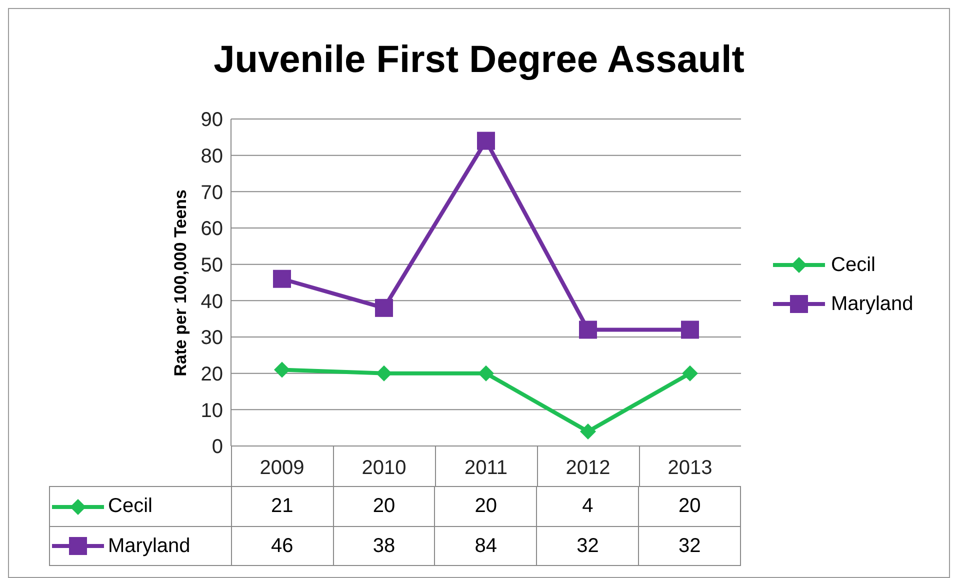 Image resolution: width=956 pixels, height=578 pixels. I want to click on data-label: 38, so click(385, 546).